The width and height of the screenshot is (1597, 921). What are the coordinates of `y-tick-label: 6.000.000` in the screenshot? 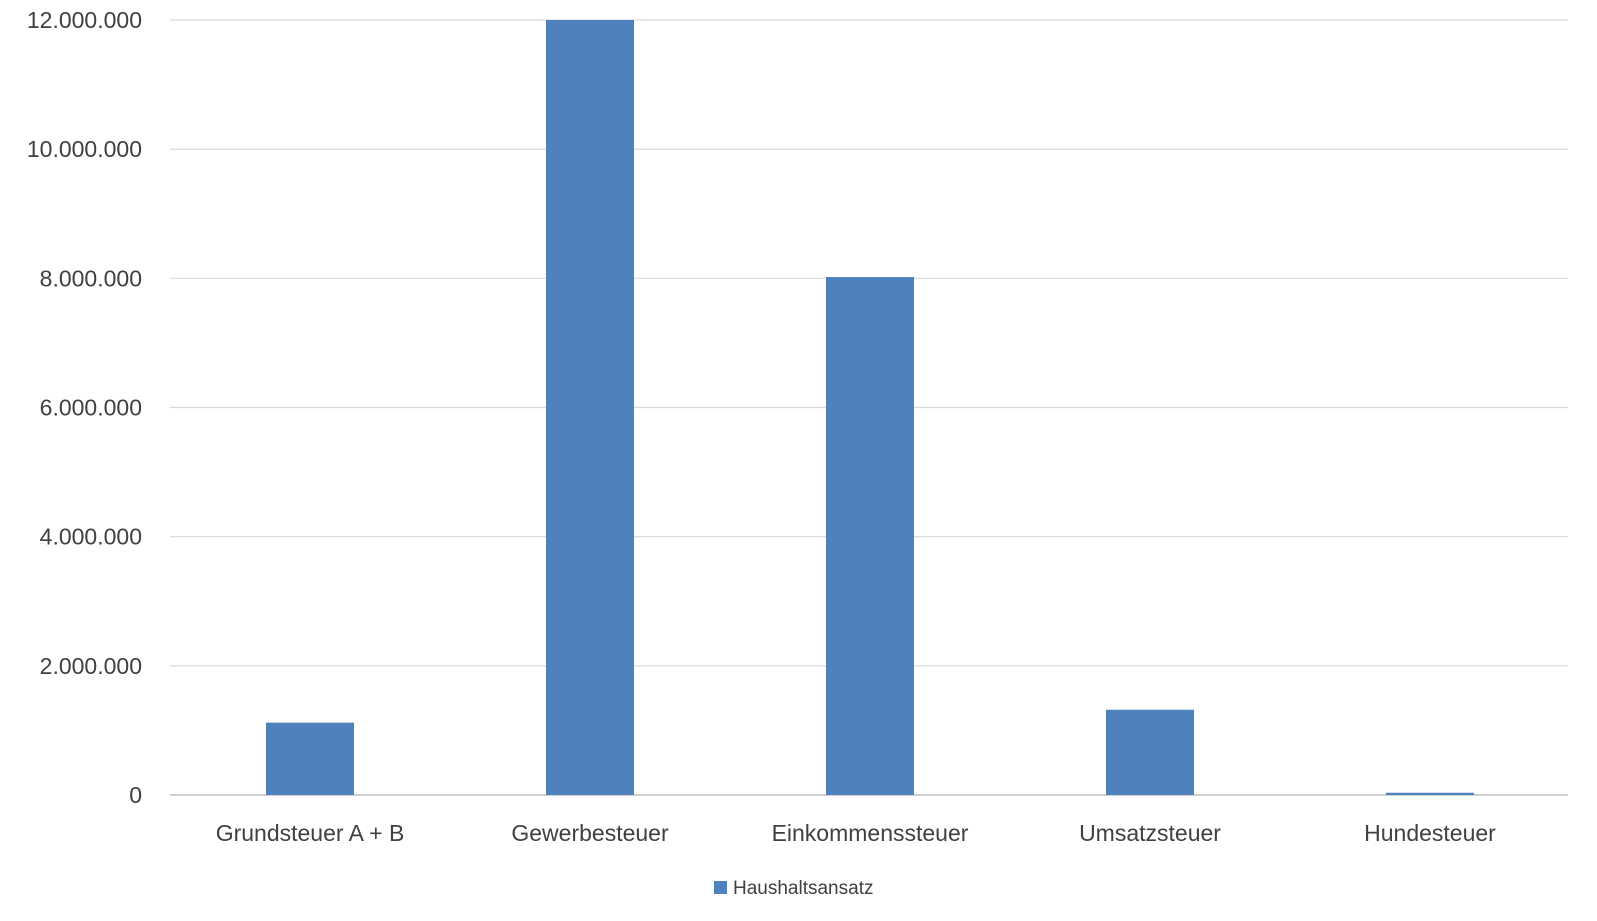 It's located at (91, 408).